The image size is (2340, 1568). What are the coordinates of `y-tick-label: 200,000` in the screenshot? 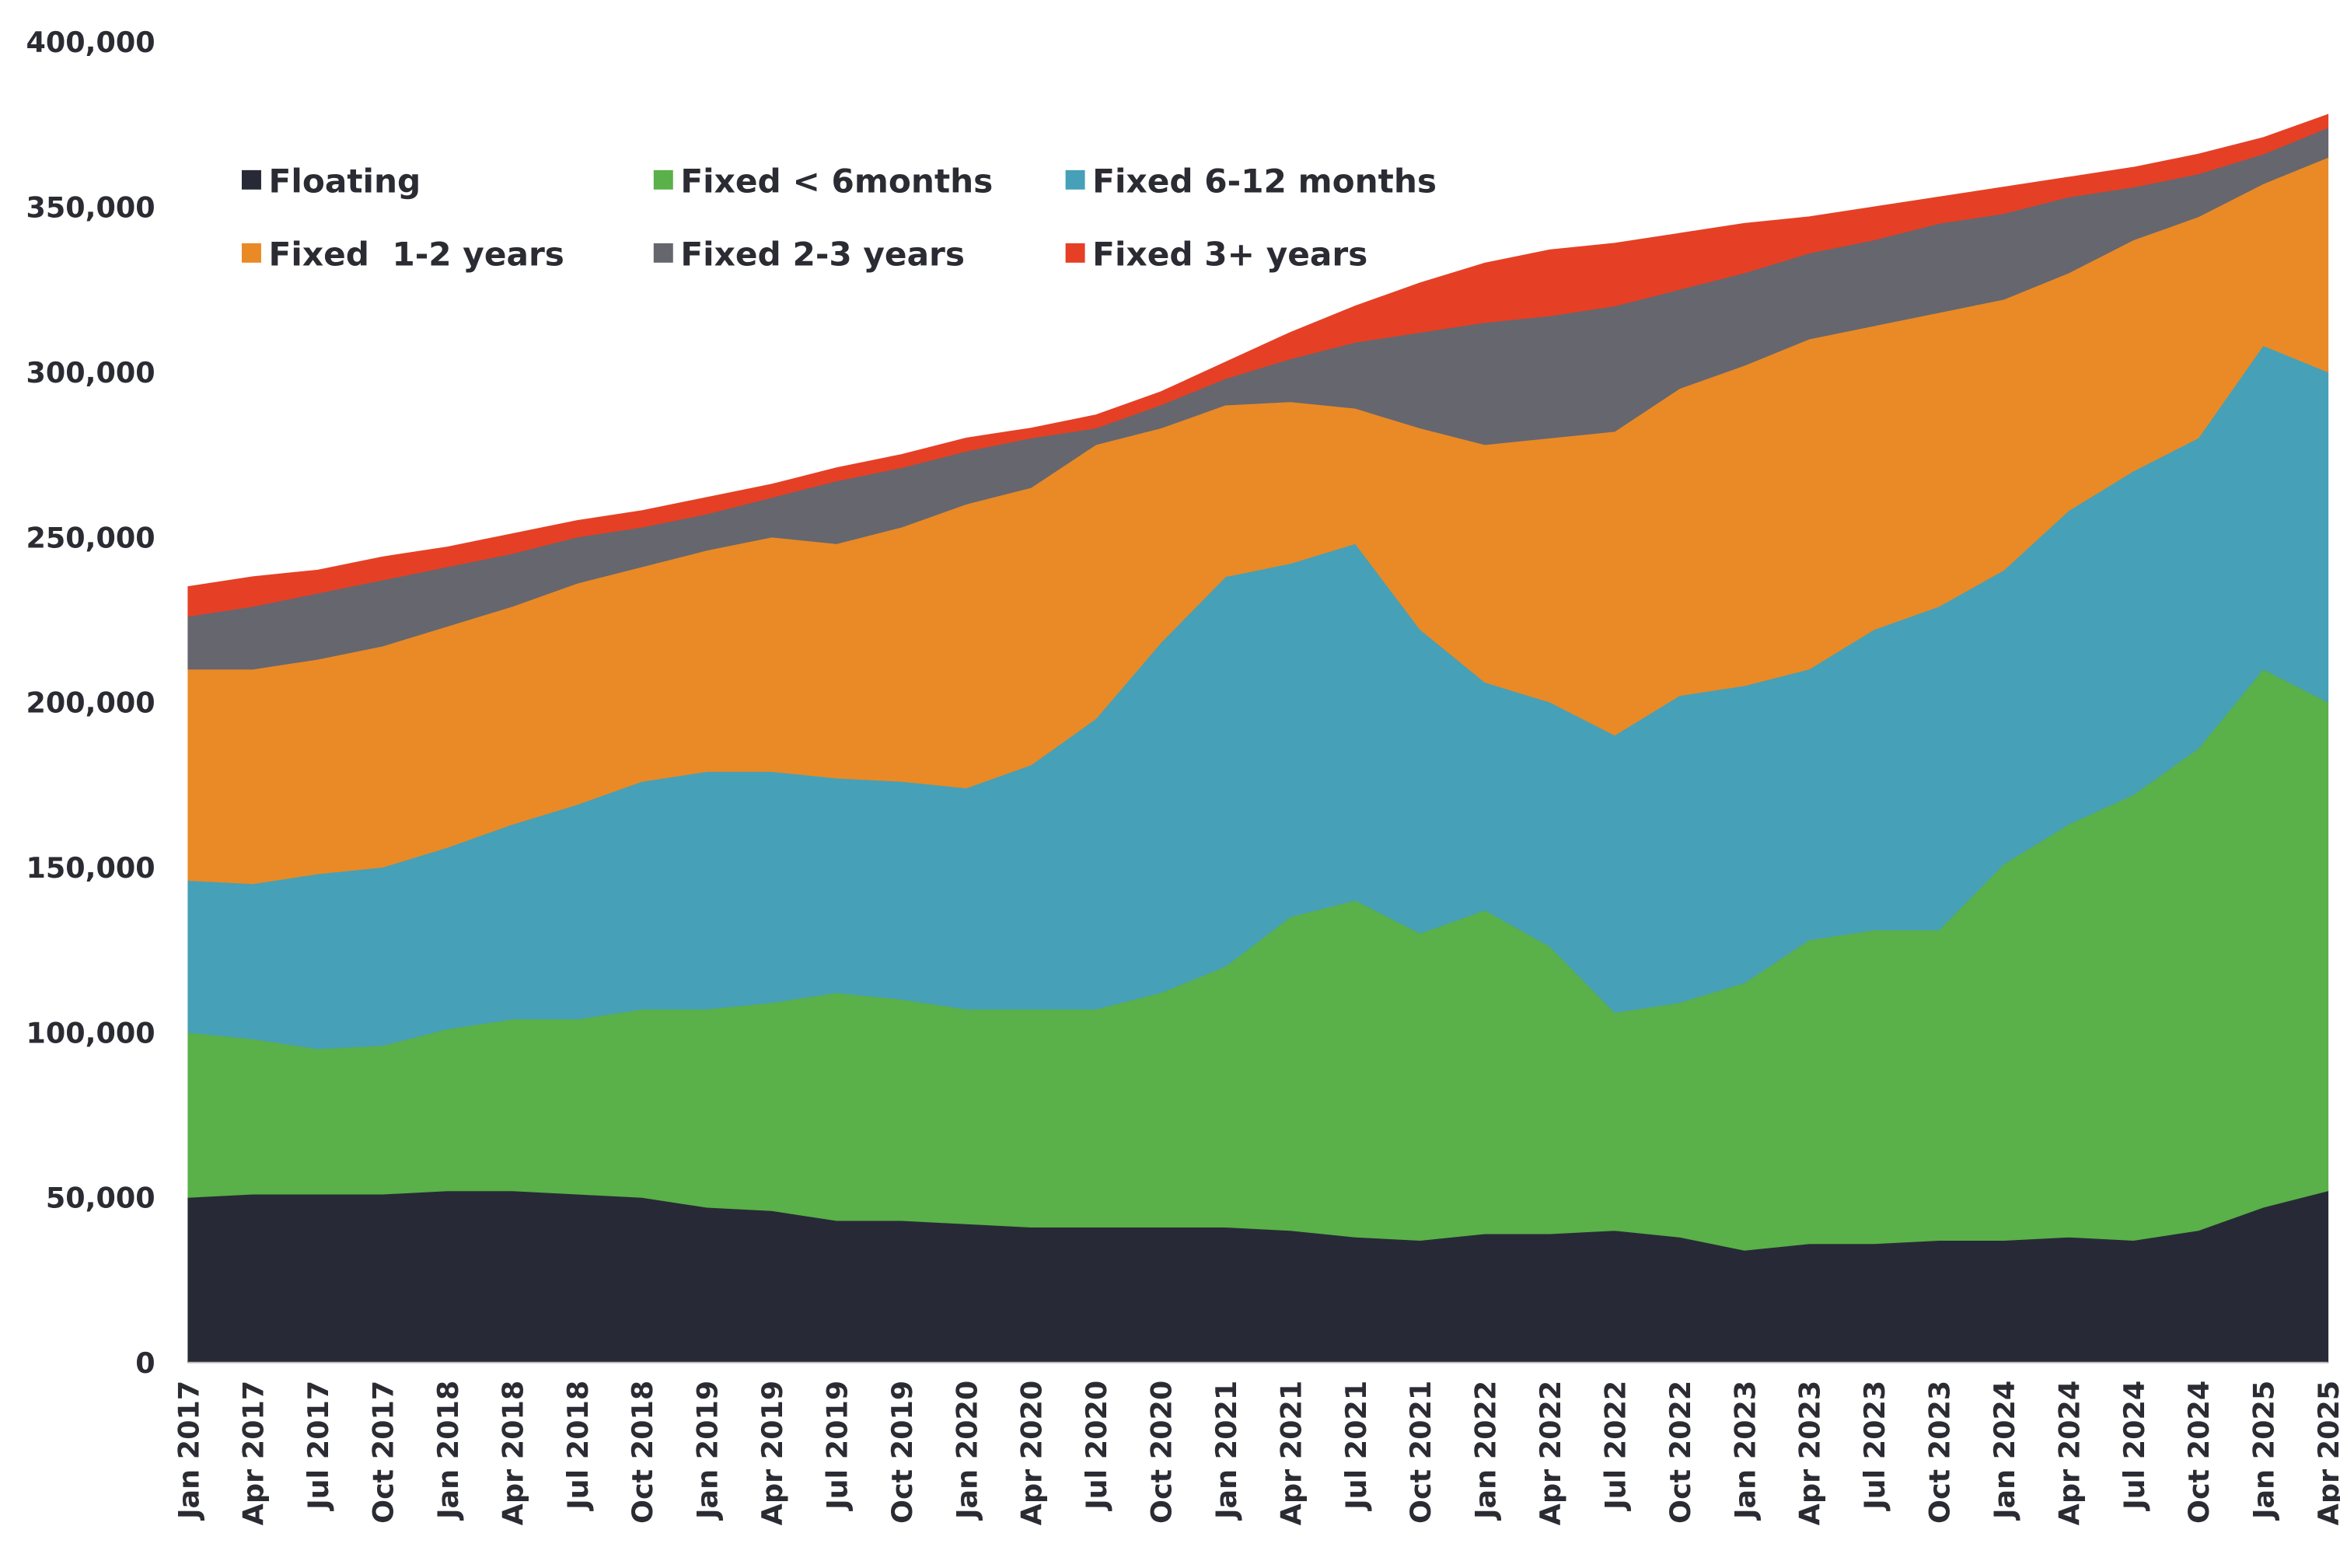 It's located at (90, 703).